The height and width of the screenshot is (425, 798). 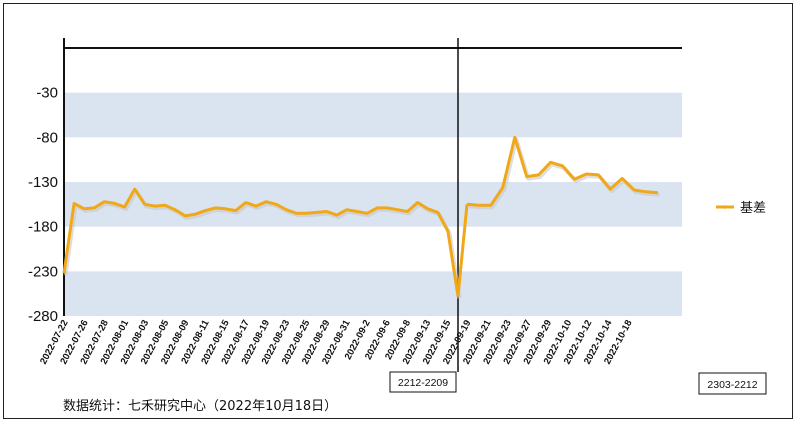 What do you see at coordinates (43, 271) in the screenshot?
I see `y-tick-label: -230` at bounding box center [43, 271].